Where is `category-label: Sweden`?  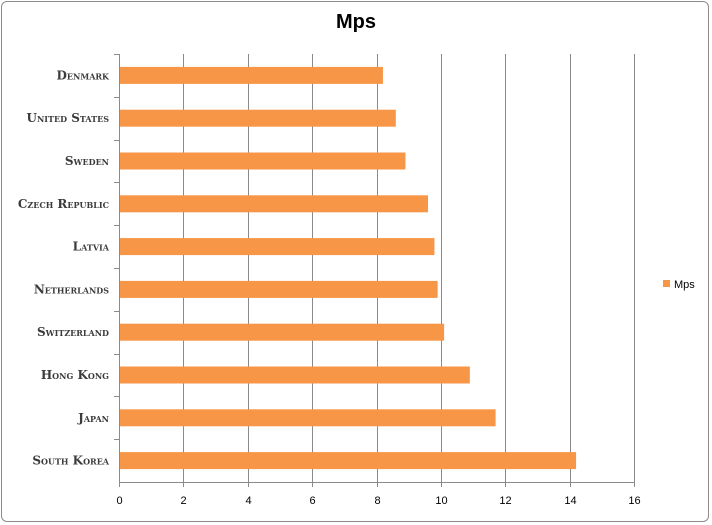
category-label: Sweden is located at coordinates (87, 161).